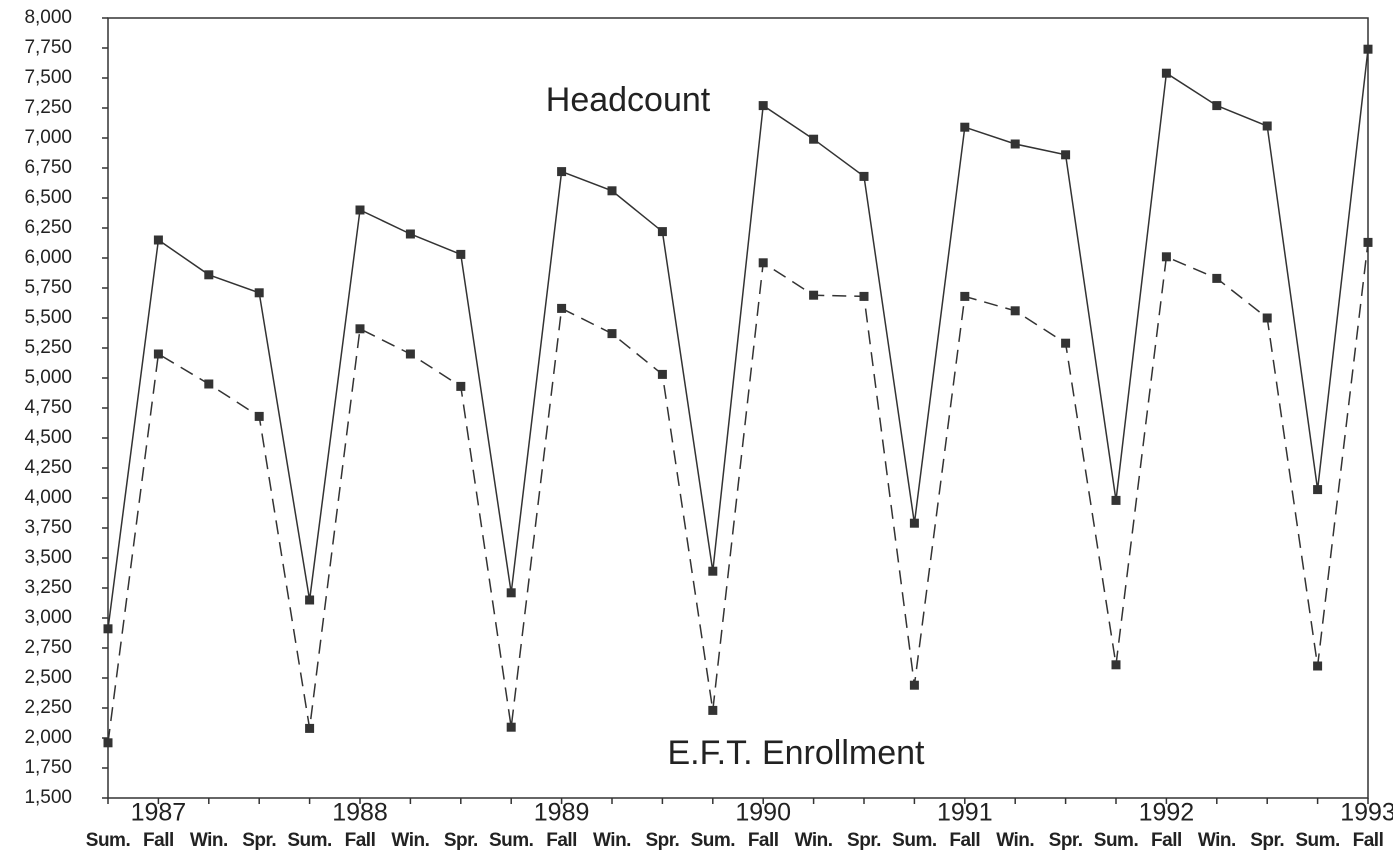  I want to click on y-tick-label: 5,750, so click(48, 287).